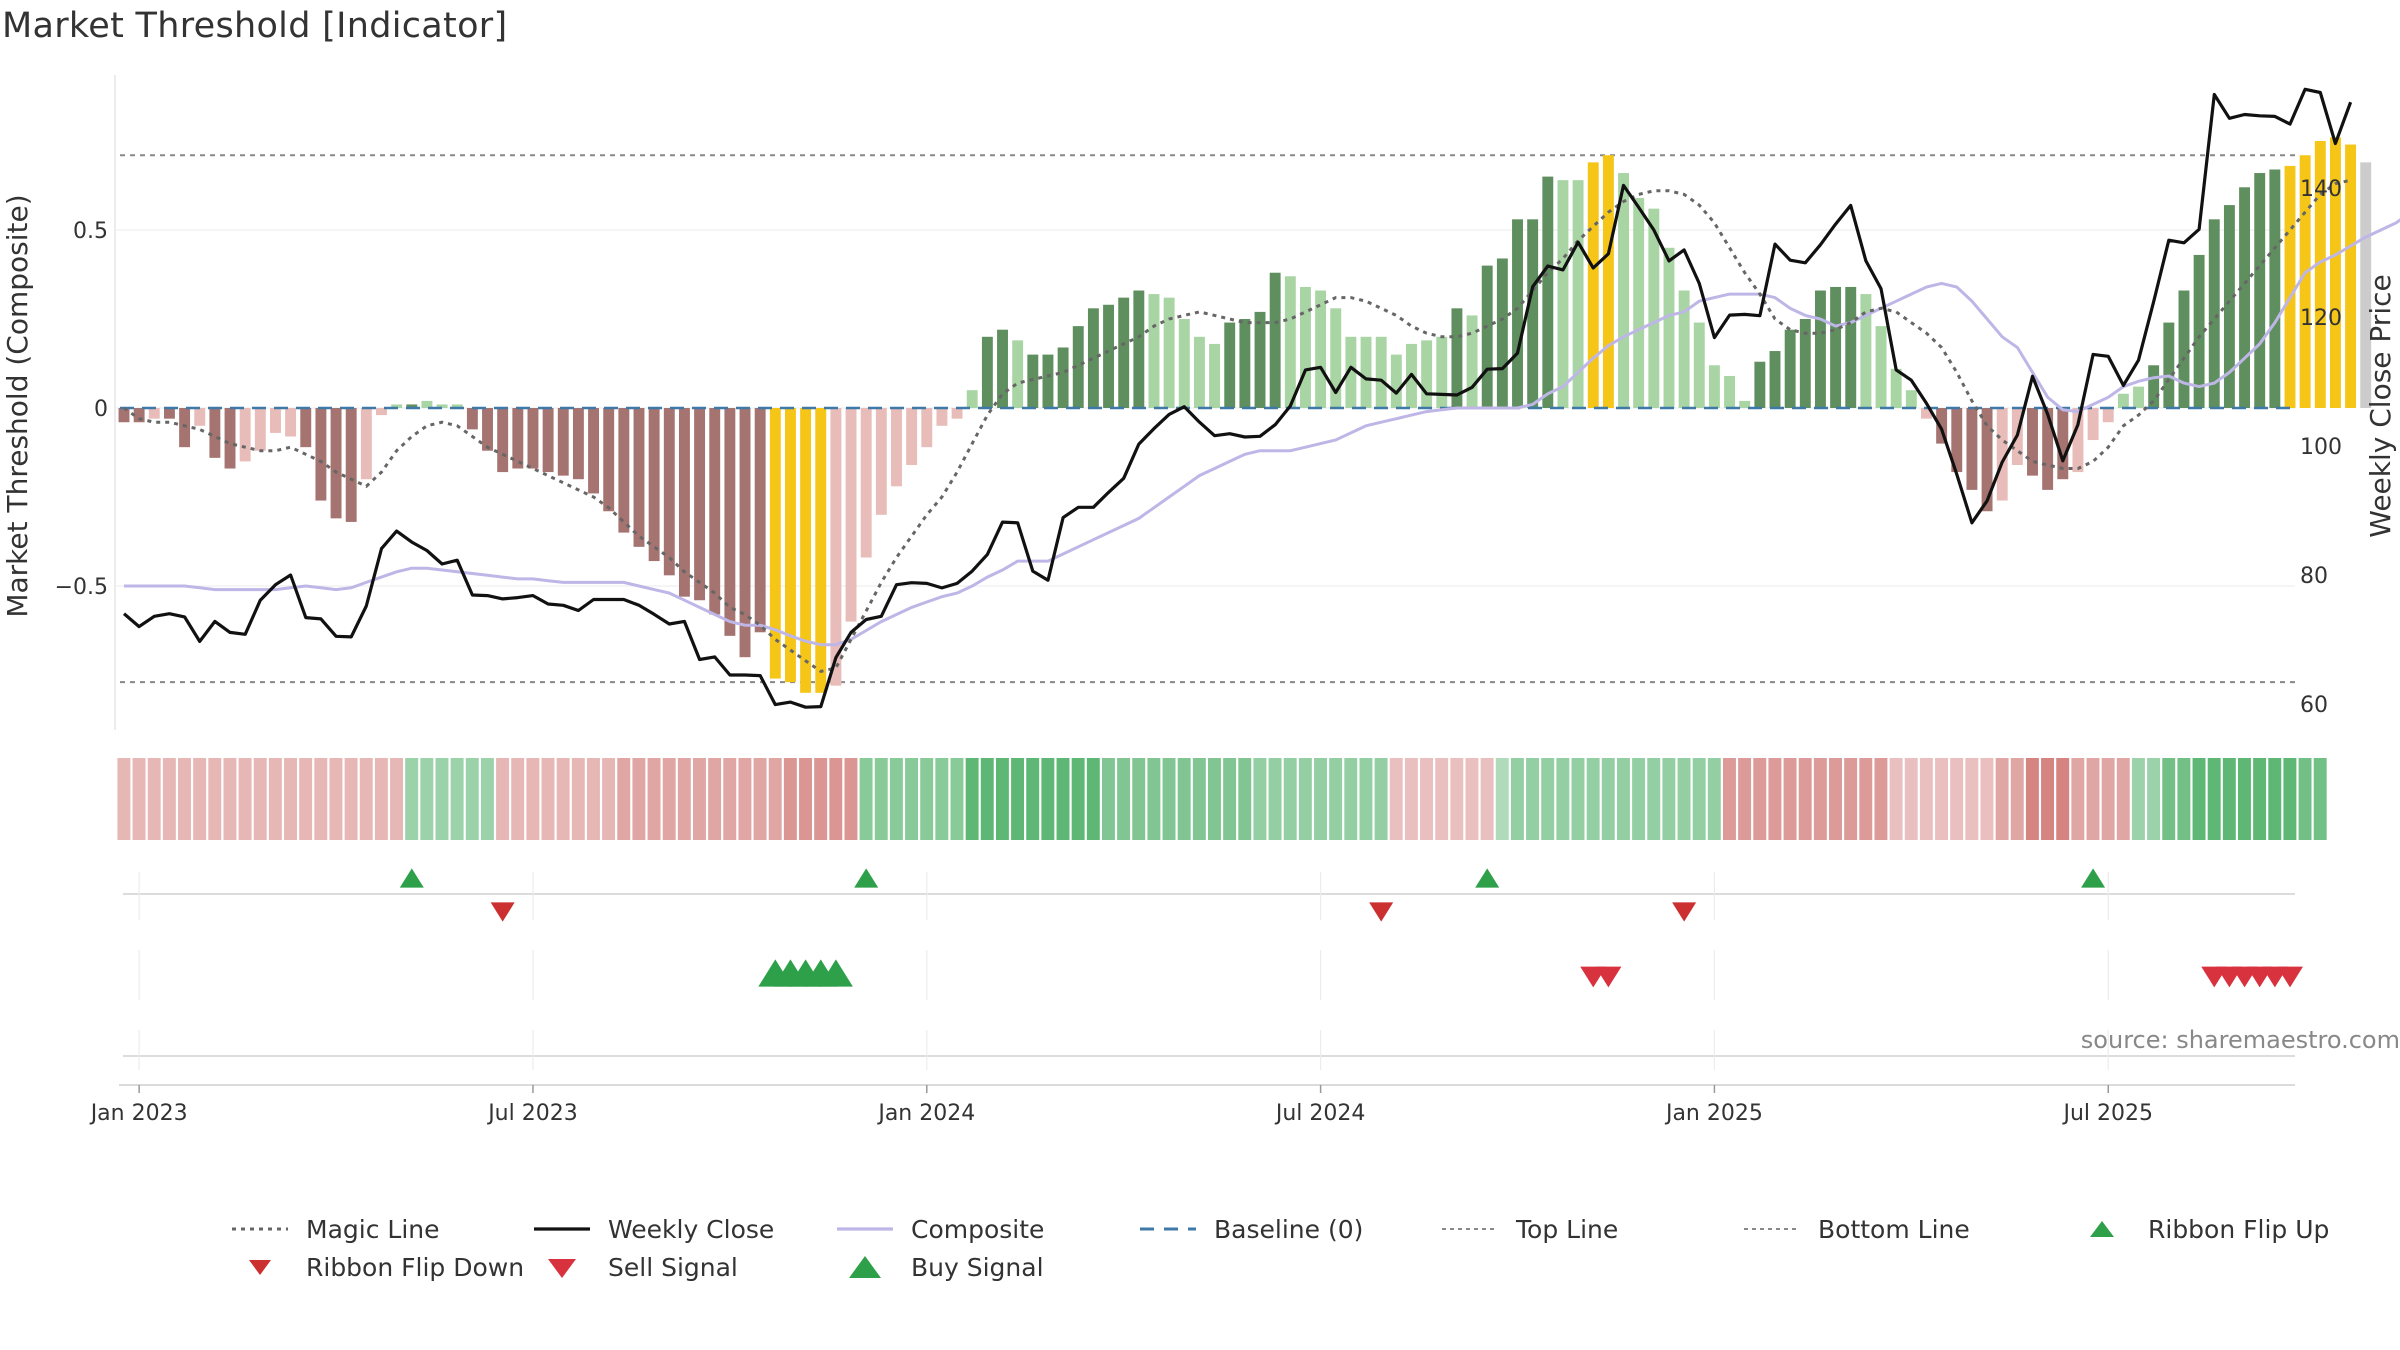  What do you see at coordinates (1289, 1229) in the screenshot?
I see `legend-label: Baseline (0)` at bounding box center [1289, 1229].